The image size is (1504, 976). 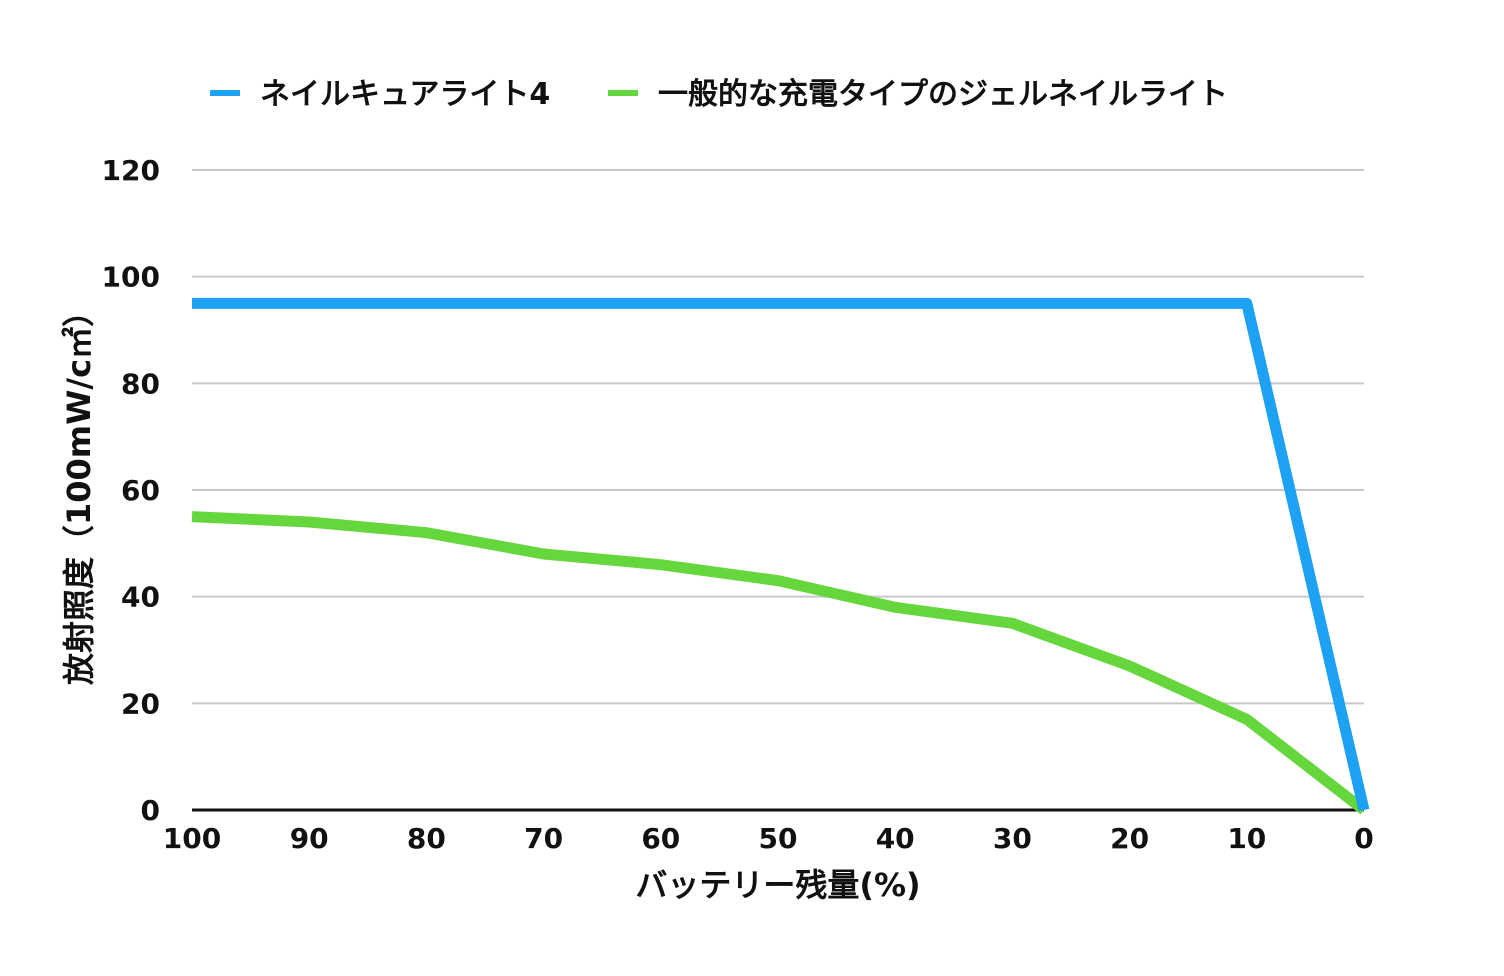 I want to click on x-tick-label: 80, so click(x=426, y=838).